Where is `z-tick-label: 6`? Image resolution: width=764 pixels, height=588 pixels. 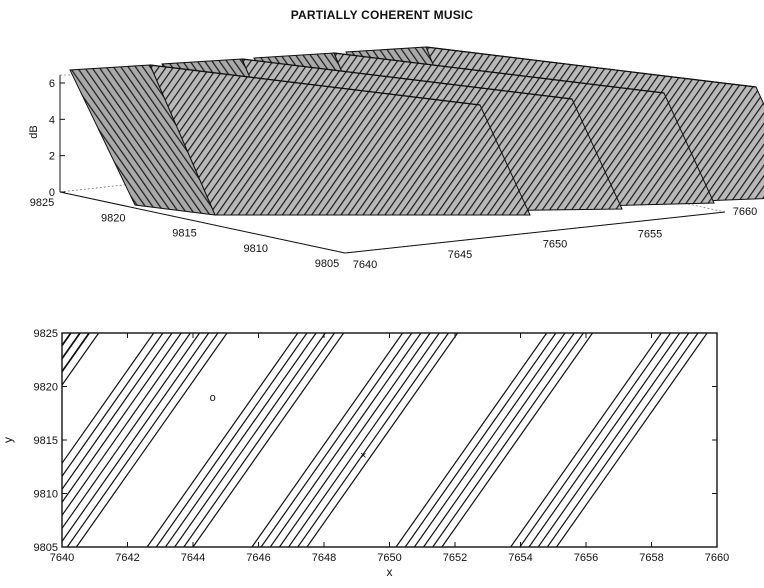 z-tick-label: 6 is located at coordinates (52, 84).